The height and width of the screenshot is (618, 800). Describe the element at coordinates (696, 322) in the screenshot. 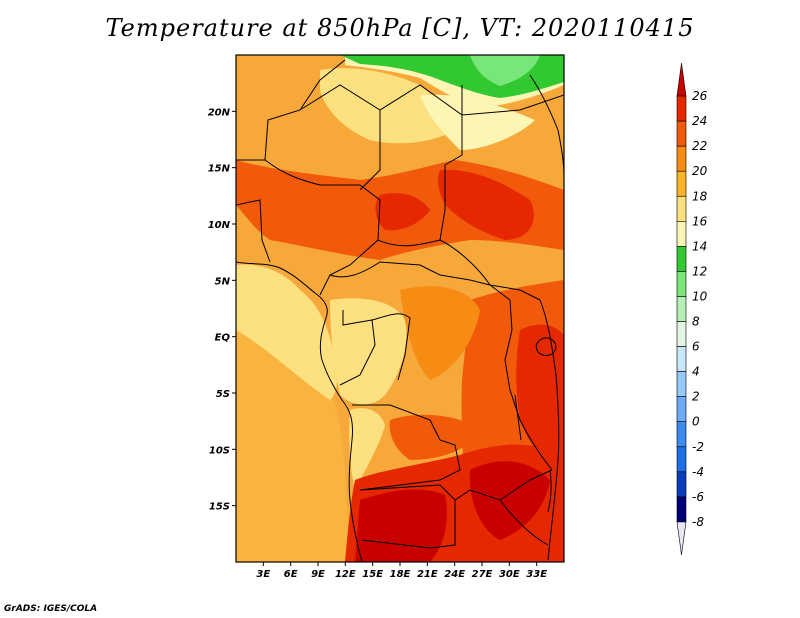

I see `colorbar-level-label: 8` at that location.